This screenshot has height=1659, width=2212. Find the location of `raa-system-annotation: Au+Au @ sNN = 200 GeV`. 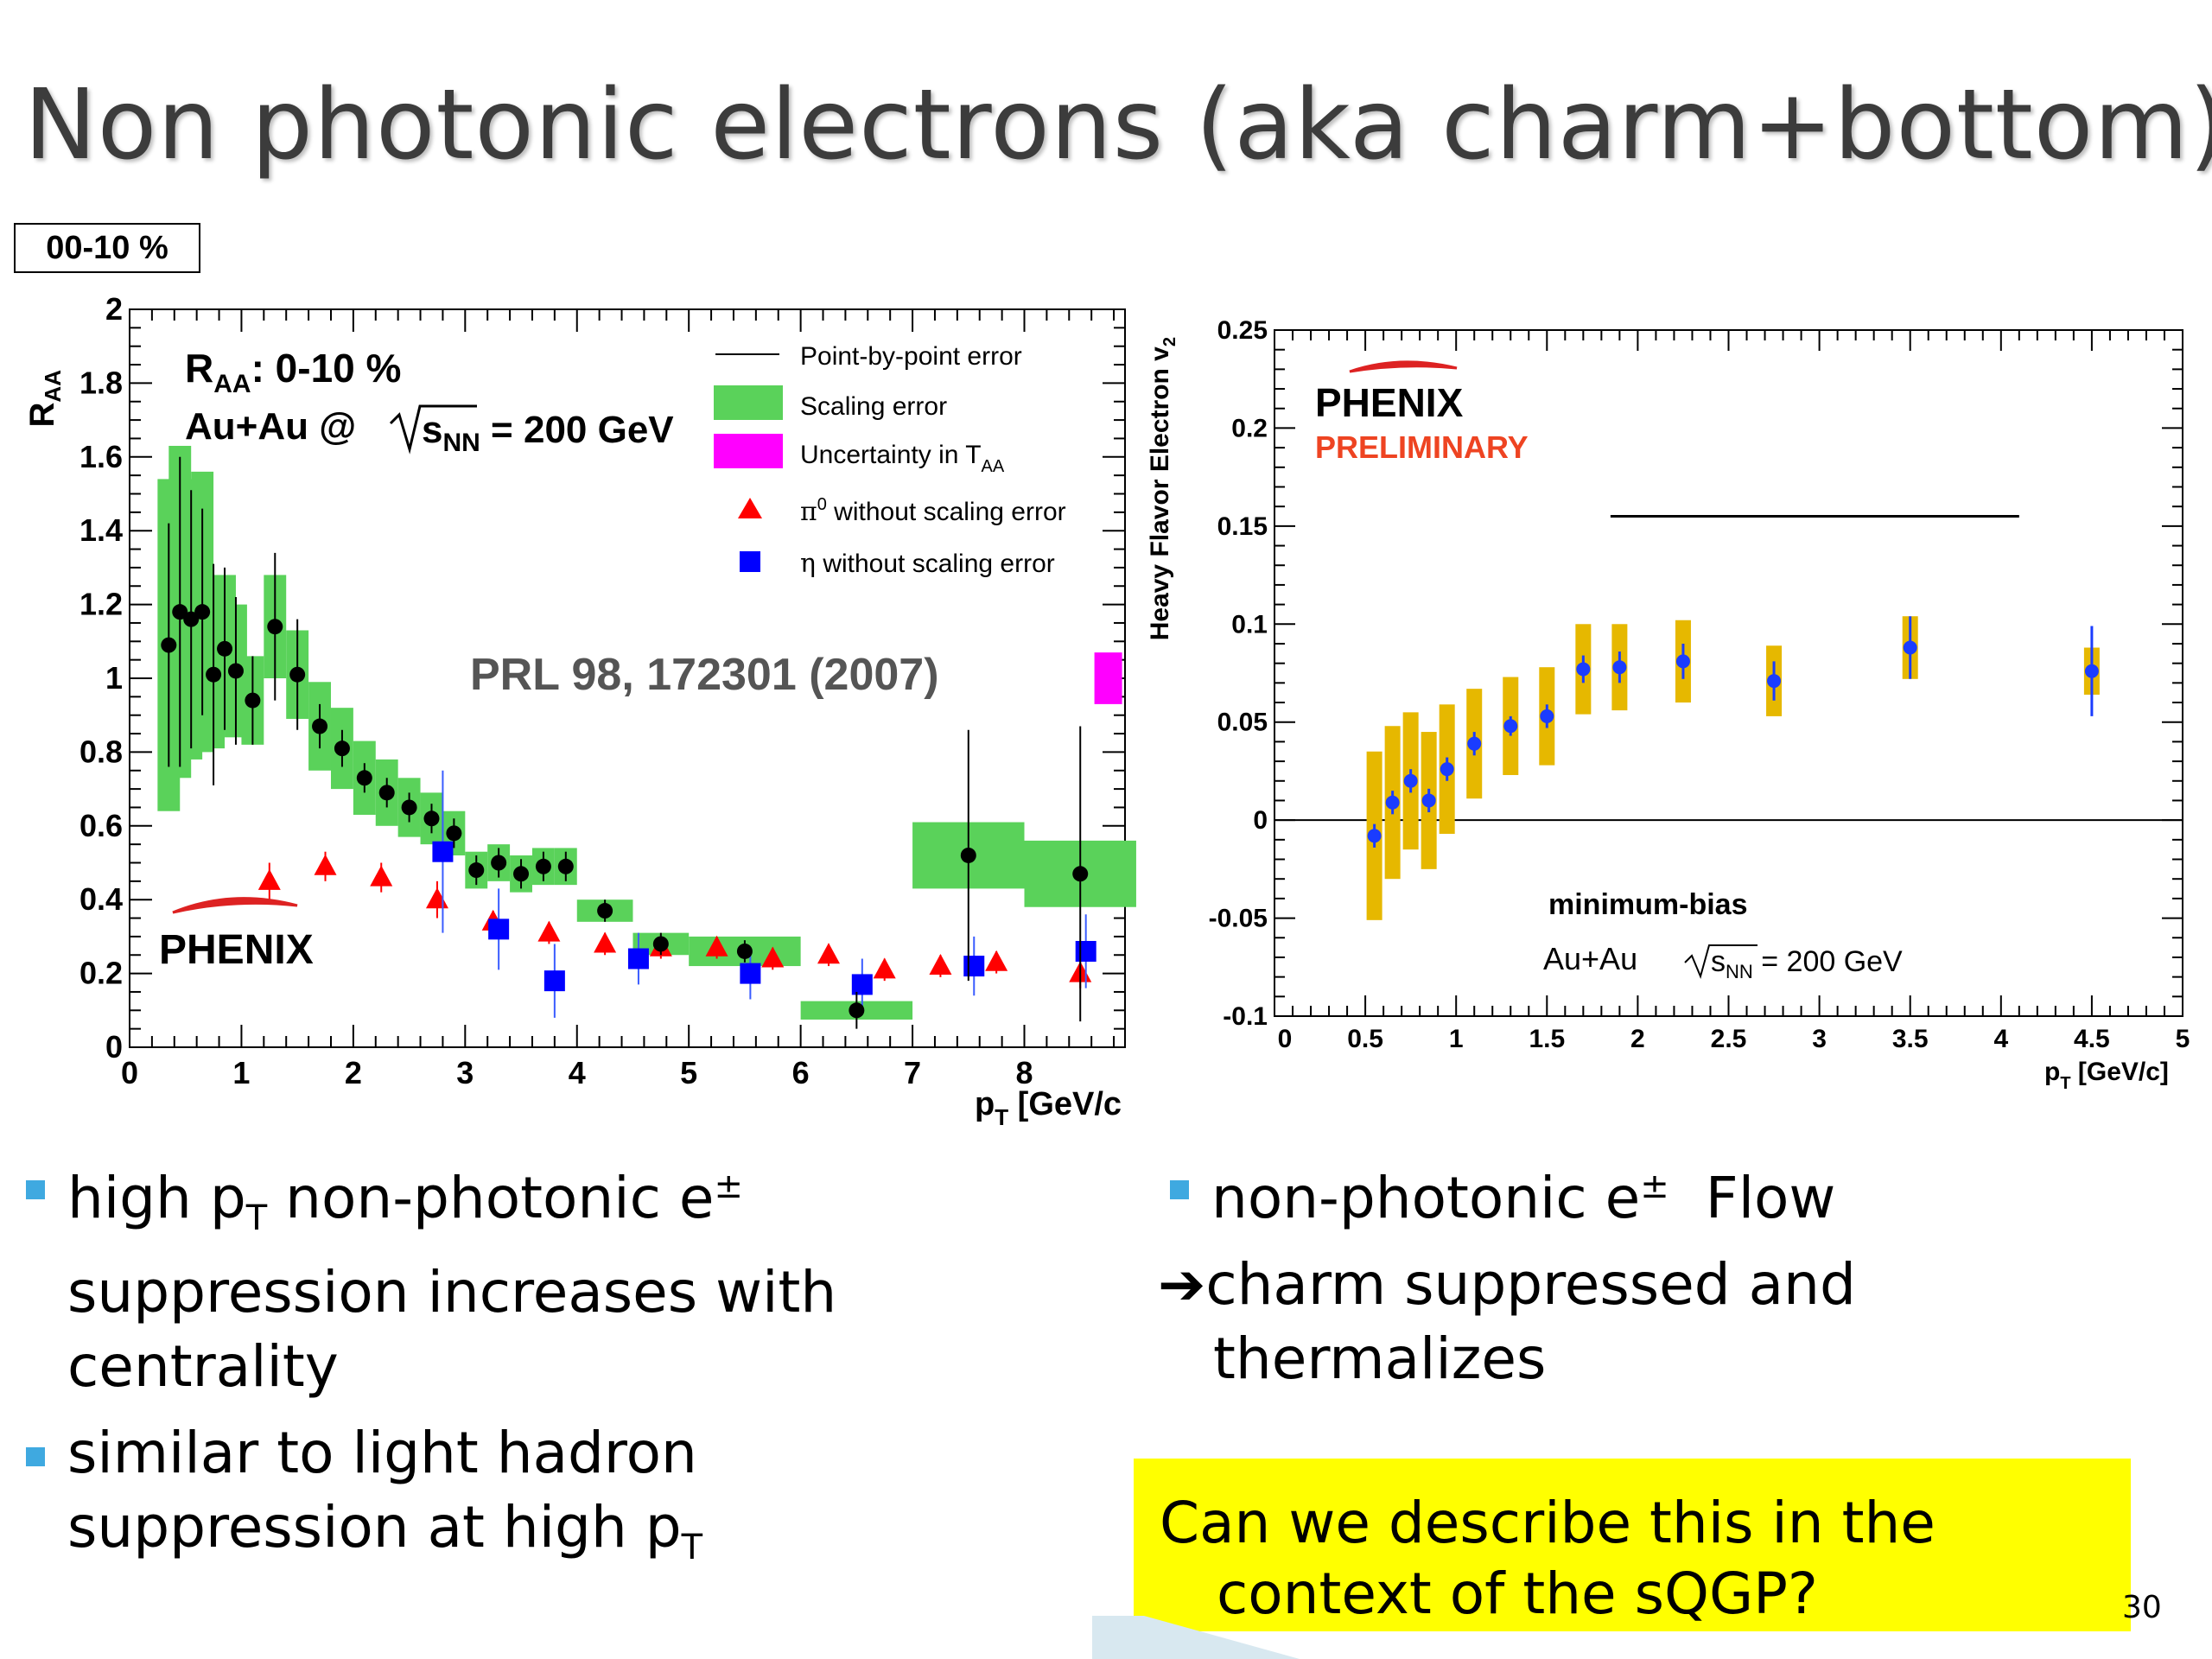

raa-system-annotation: Au+Au @ sNN = 200 GeV is located at coordinates (429, 430).